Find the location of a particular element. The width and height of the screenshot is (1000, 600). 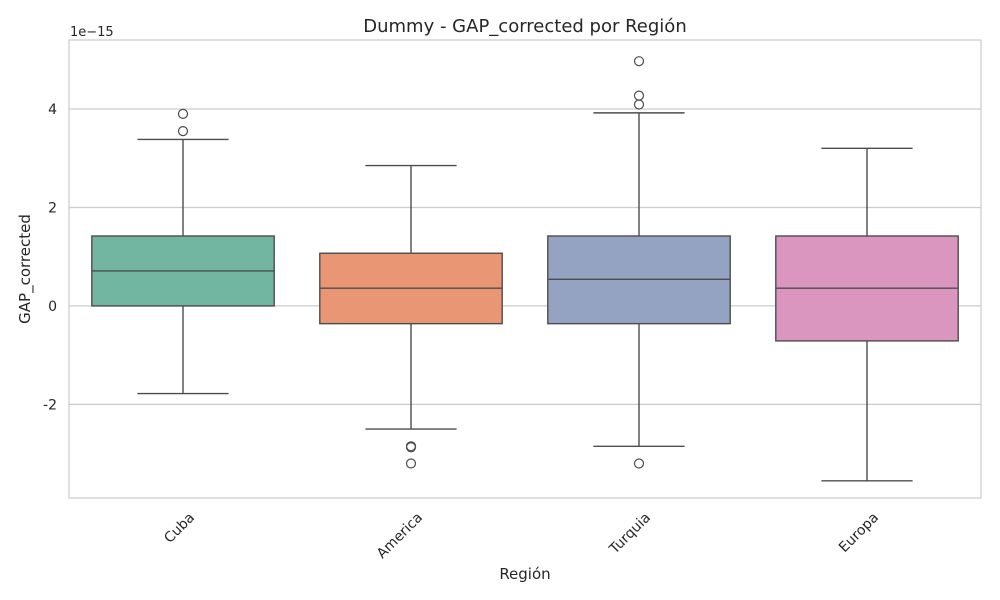

y-tick-label: -2 is located at coordinates (50, 405).